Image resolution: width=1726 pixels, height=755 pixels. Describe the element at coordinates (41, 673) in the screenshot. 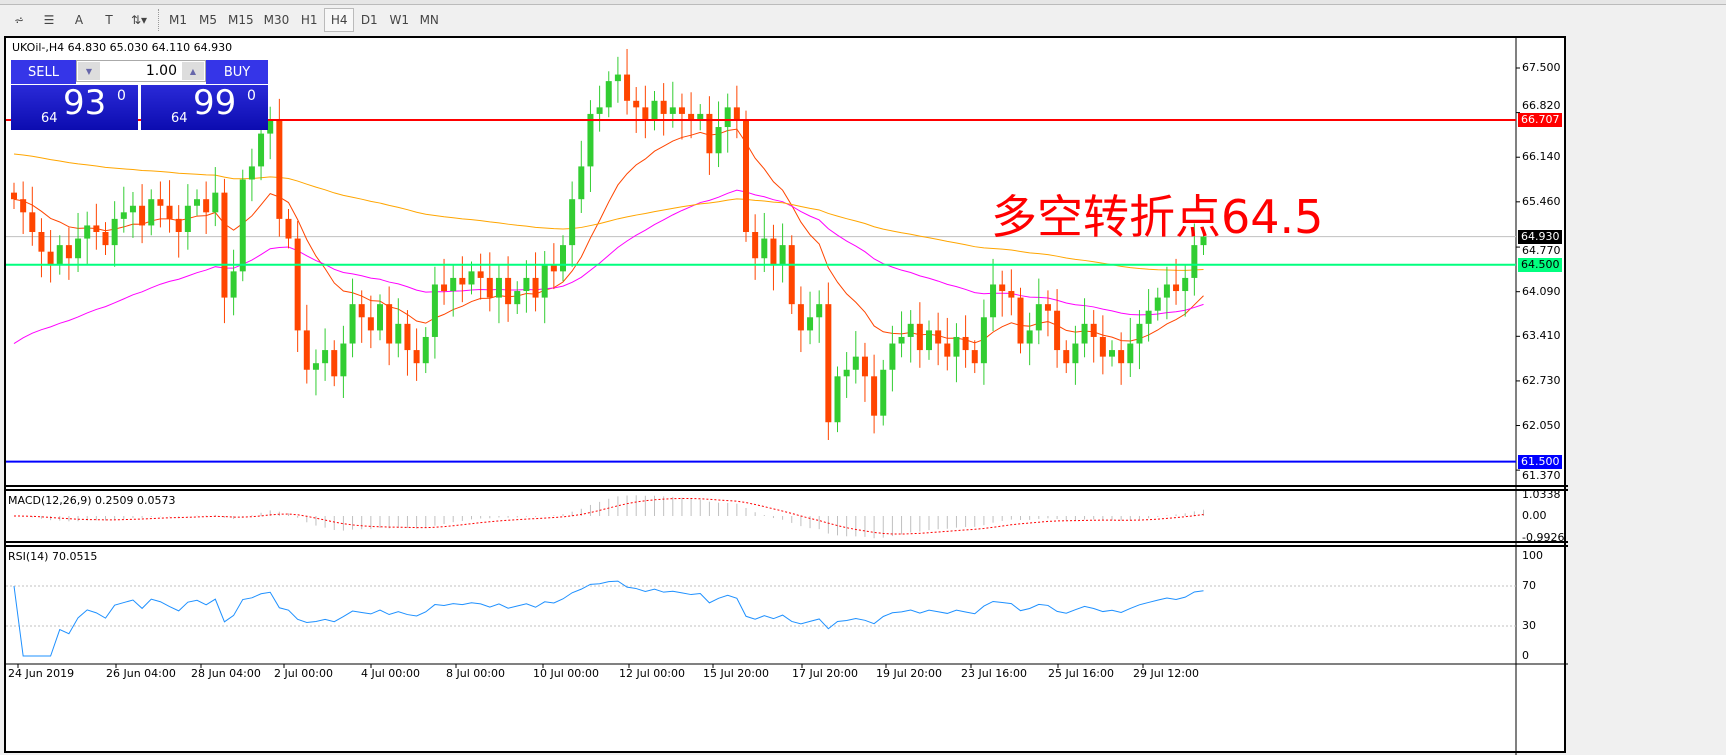

I see `time-tick-label: 24 Jun 2019` at that location.